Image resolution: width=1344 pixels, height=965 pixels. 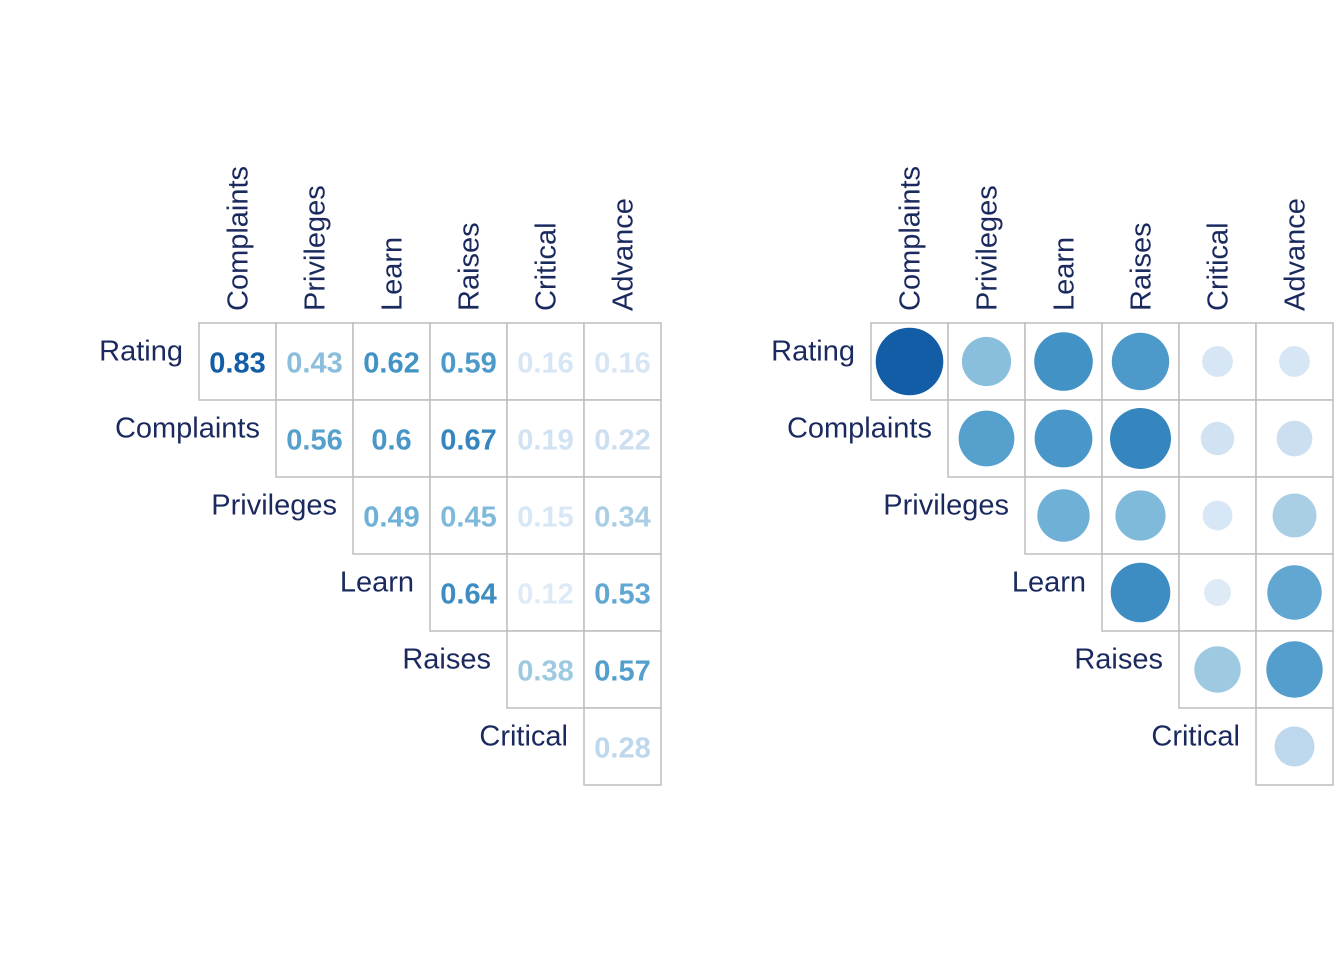 I want to click on correlation-value: 0.49, so click(x=391, y=518).